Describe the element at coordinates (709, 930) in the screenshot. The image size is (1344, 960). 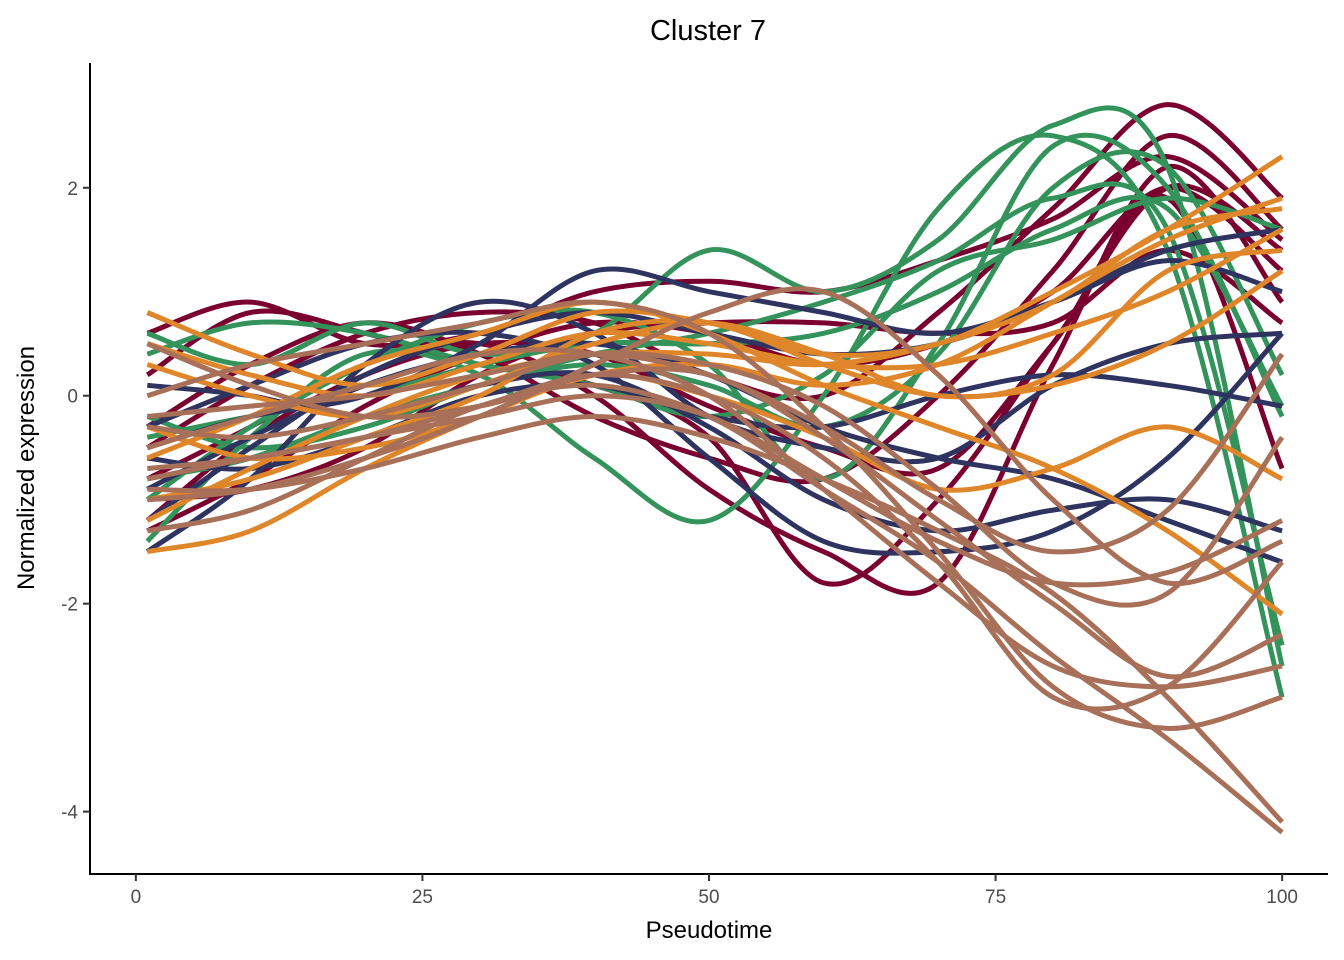
I see `x-axis-label: Pseudotime` at that location.